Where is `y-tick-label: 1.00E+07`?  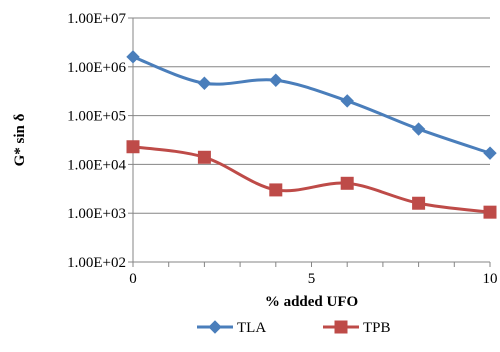 y-tick-label: 1.00E+07 is located at coordinates (96, 19).